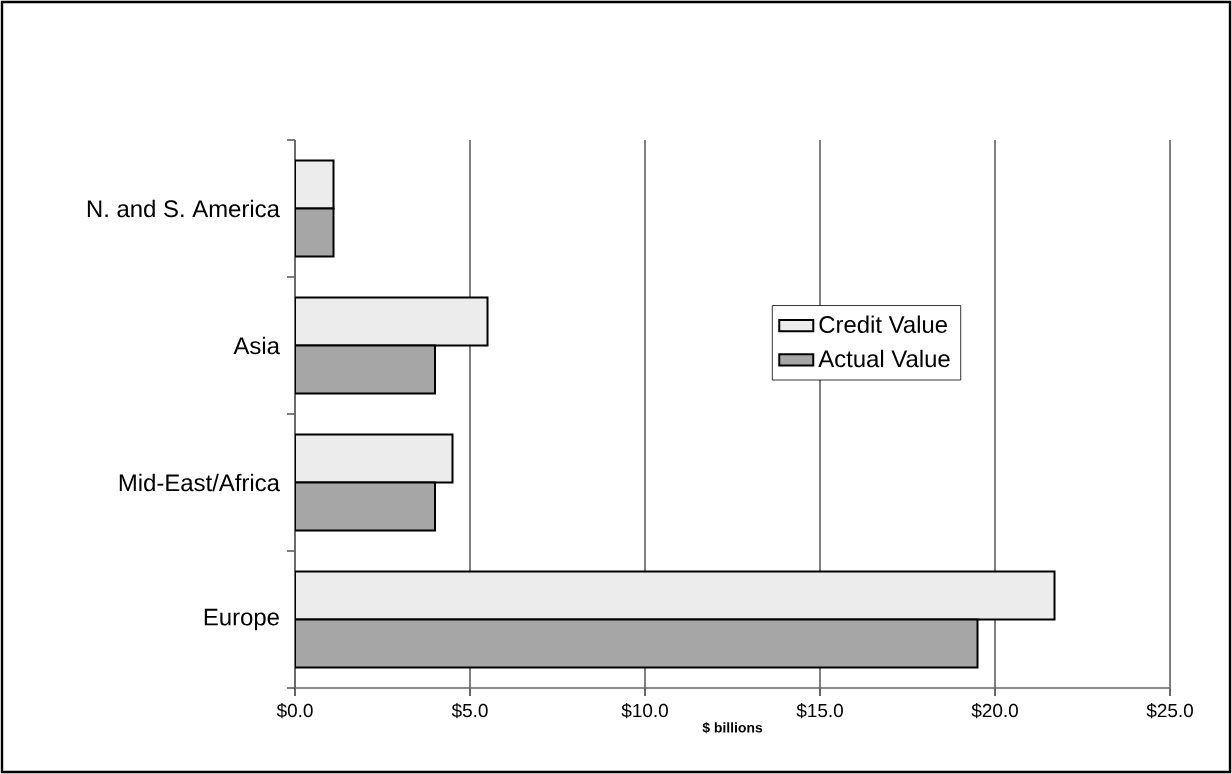  I want to click on x-tick-label: $5.0, so click(469, 711).